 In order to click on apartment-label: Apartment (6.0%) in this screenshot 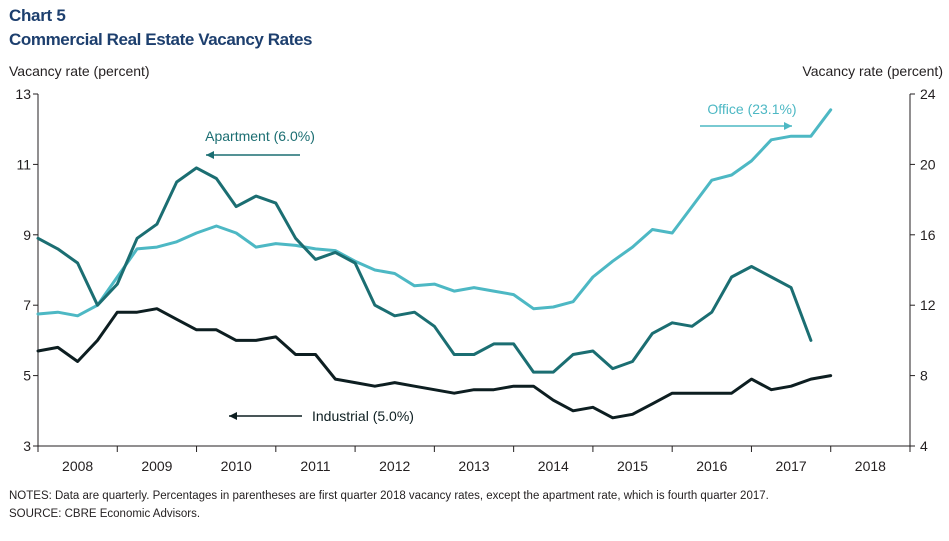, I will do `click(260, 136)`.